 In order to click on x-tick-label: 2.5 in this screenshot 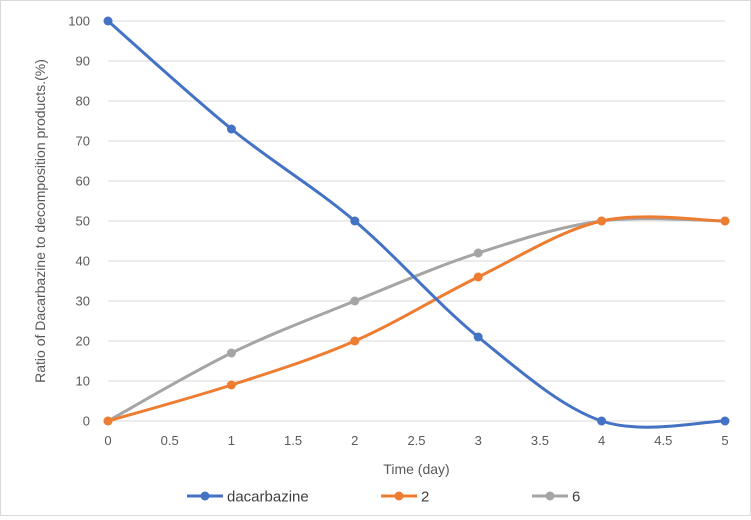, I will do `click(416, 440)`.